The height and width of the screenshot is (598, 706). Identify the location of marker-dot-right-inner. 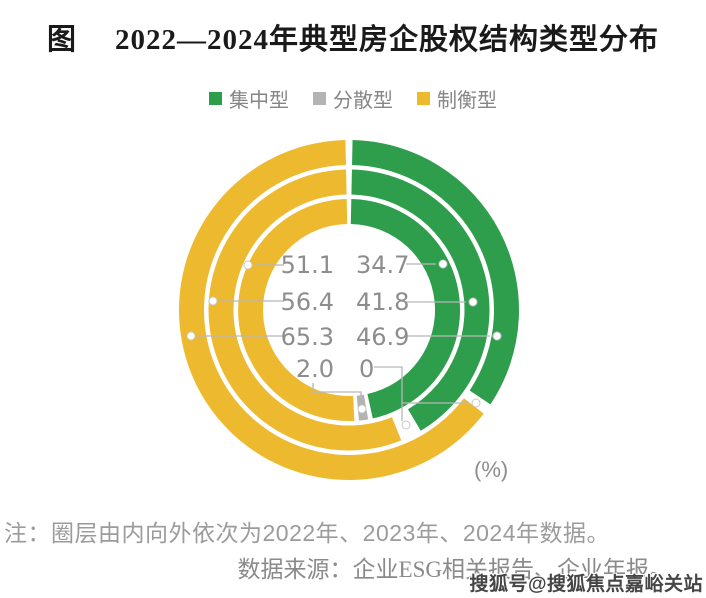
(443, 264).